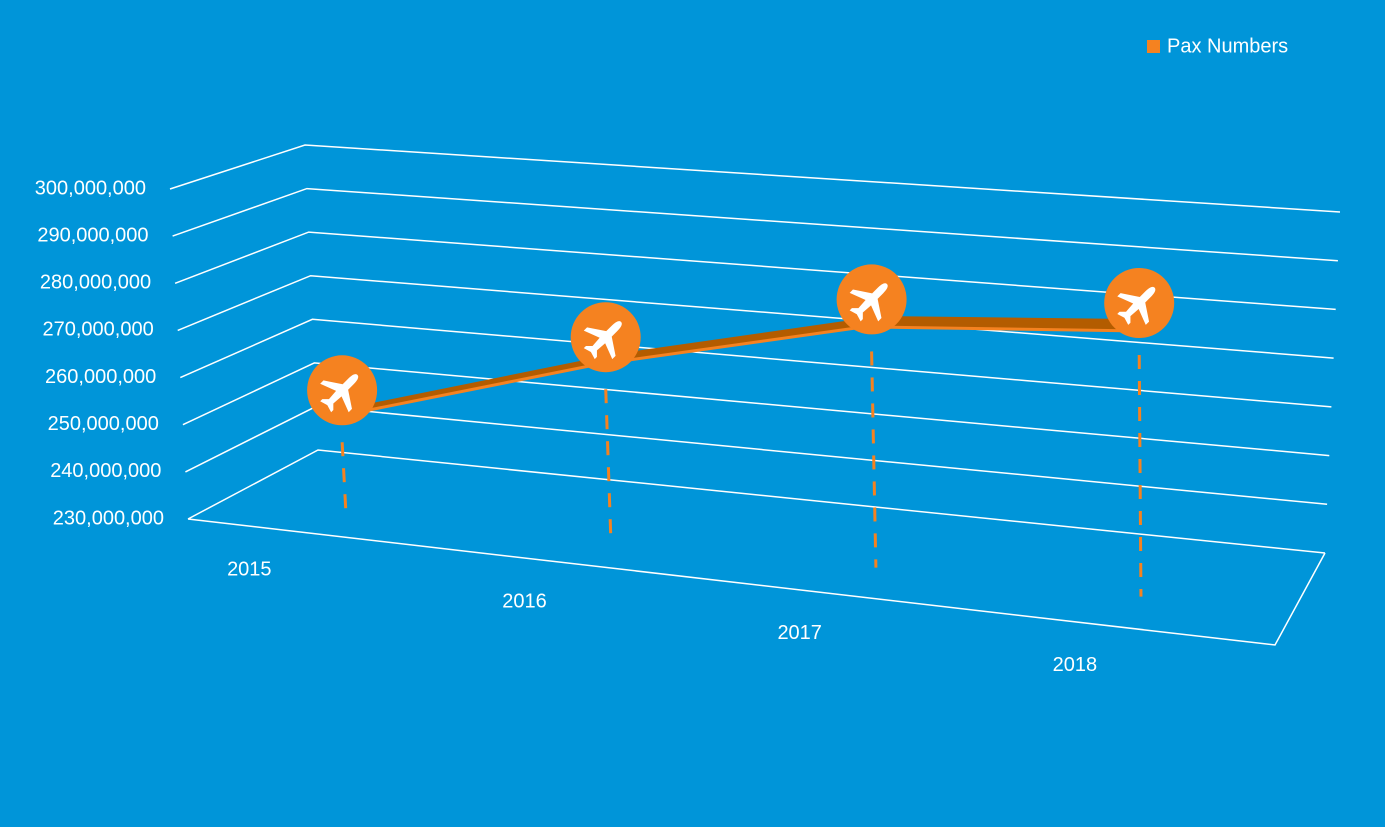  Describe the element at coordinates (92, 235) in the screenshot. I see `y-tick-label: 290,000,000` at that location.